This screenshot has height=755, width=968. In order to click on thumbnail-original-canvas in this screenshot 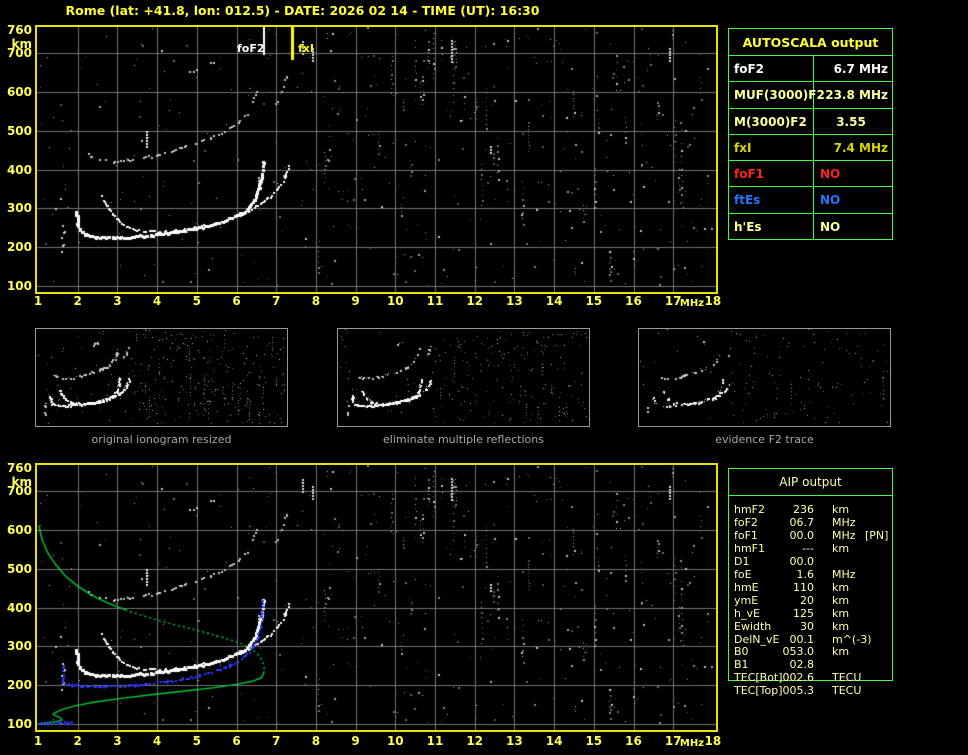, I will do `click(161, 377)`.